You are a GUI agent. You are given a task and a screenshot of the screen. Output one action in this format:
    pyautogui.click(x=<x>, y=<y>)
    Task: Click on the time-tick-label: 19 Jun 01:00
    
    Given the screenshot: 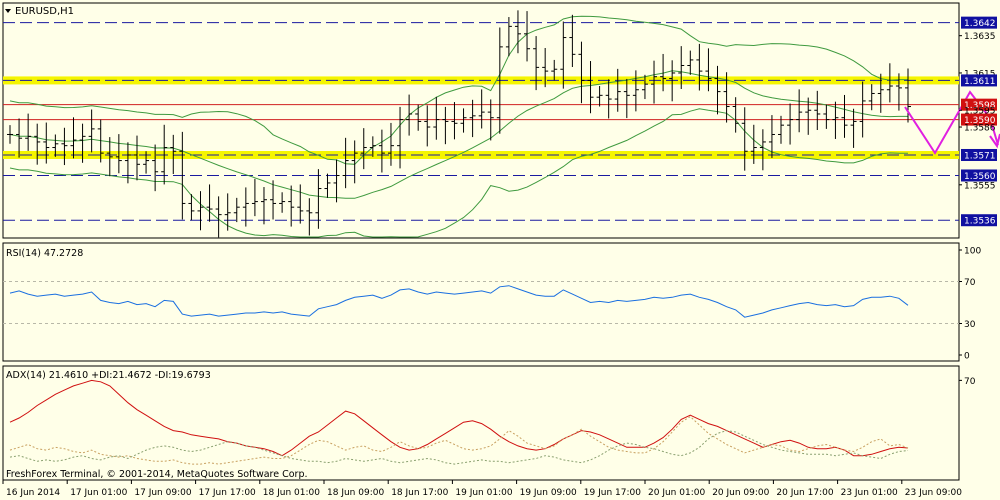 What is the action you would take?
    pyautogui.click(x=483, y=493)
    